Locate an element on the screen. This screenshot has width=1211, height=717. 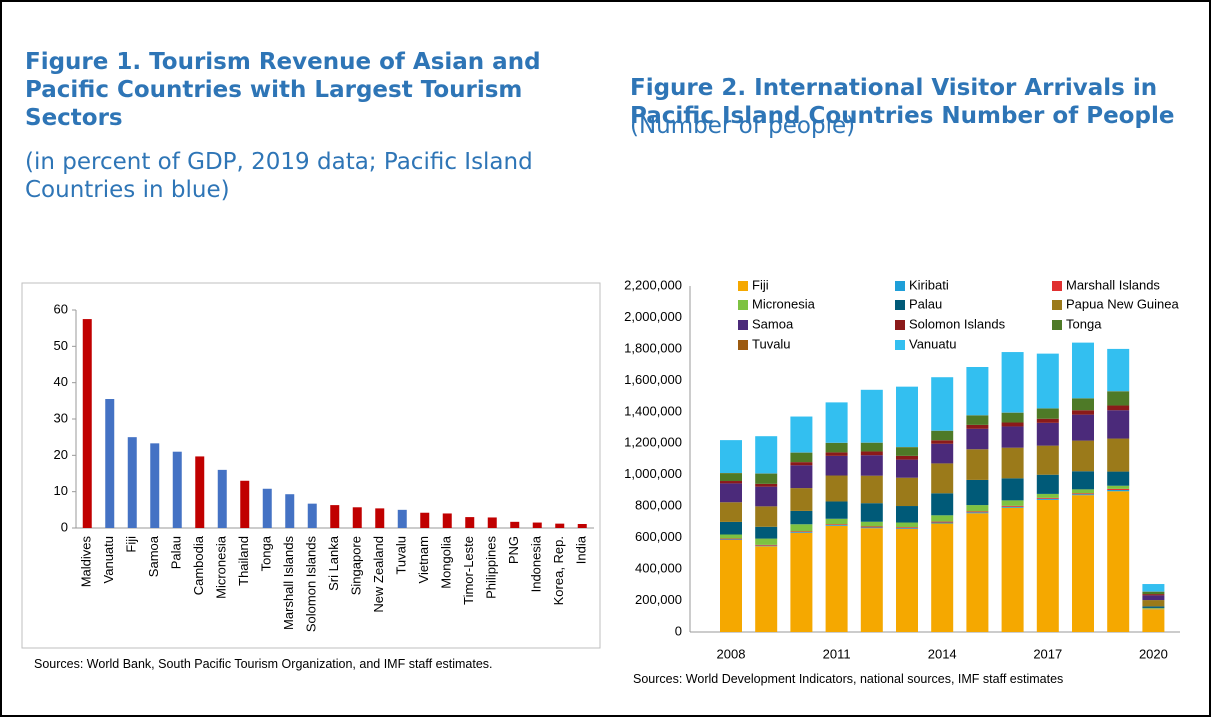
x-tick-label: 2008 is located at coordinates (731, 653).